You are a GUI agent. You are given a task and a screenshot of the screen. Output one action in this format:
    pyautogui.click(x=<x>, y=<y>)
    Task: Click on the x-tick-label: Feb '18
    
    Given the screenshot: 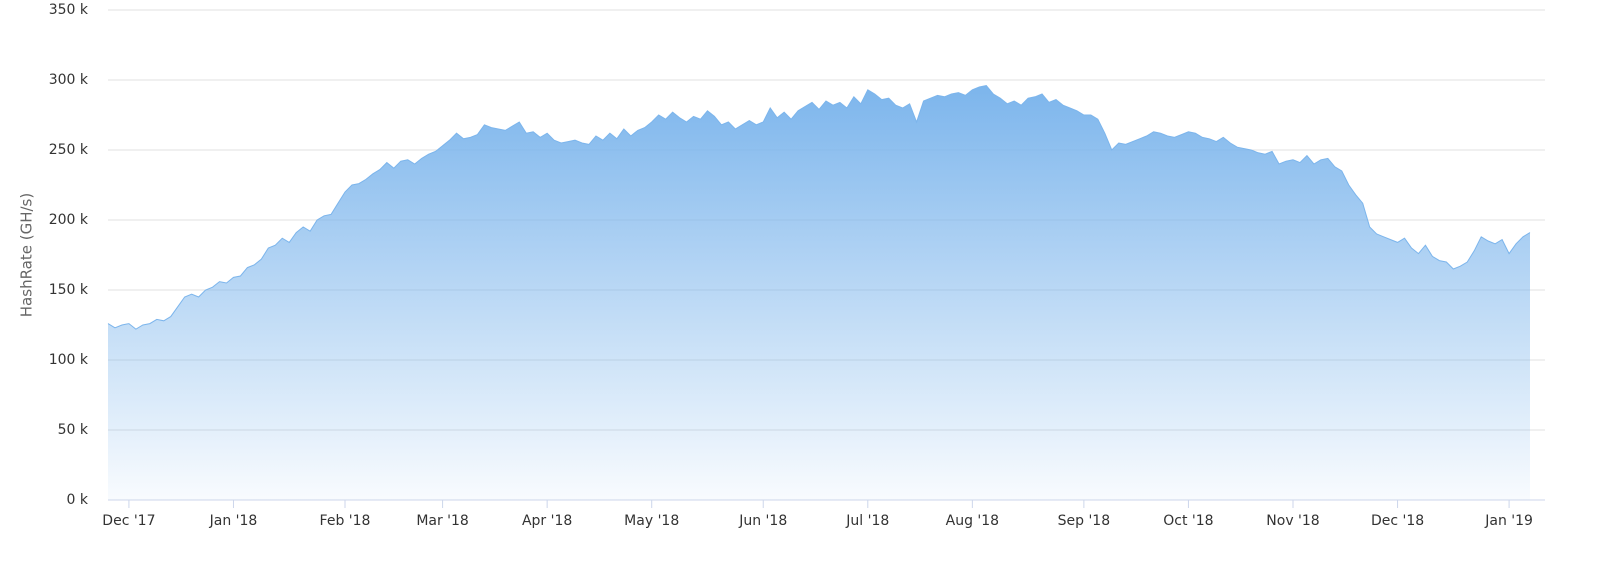 What is the action you would take?
    pyautogui.click(x=345, y=521)
    